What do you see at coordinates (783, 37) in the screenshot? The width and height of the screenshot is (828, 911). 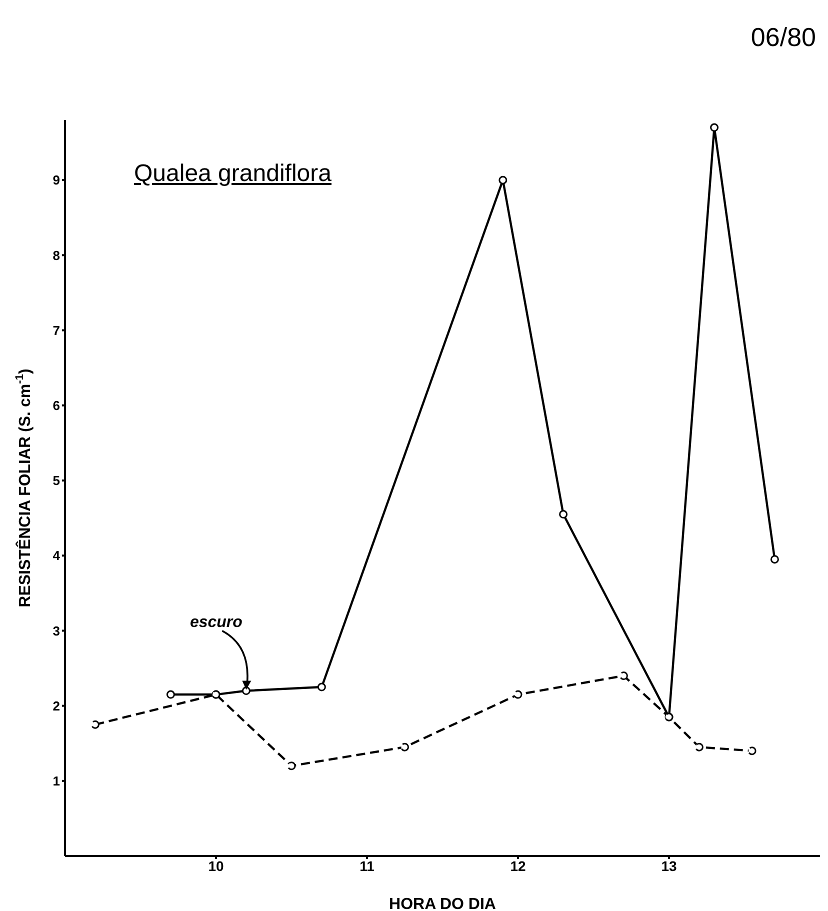 I see `text: 06/80` at bounding box center [783, 37].